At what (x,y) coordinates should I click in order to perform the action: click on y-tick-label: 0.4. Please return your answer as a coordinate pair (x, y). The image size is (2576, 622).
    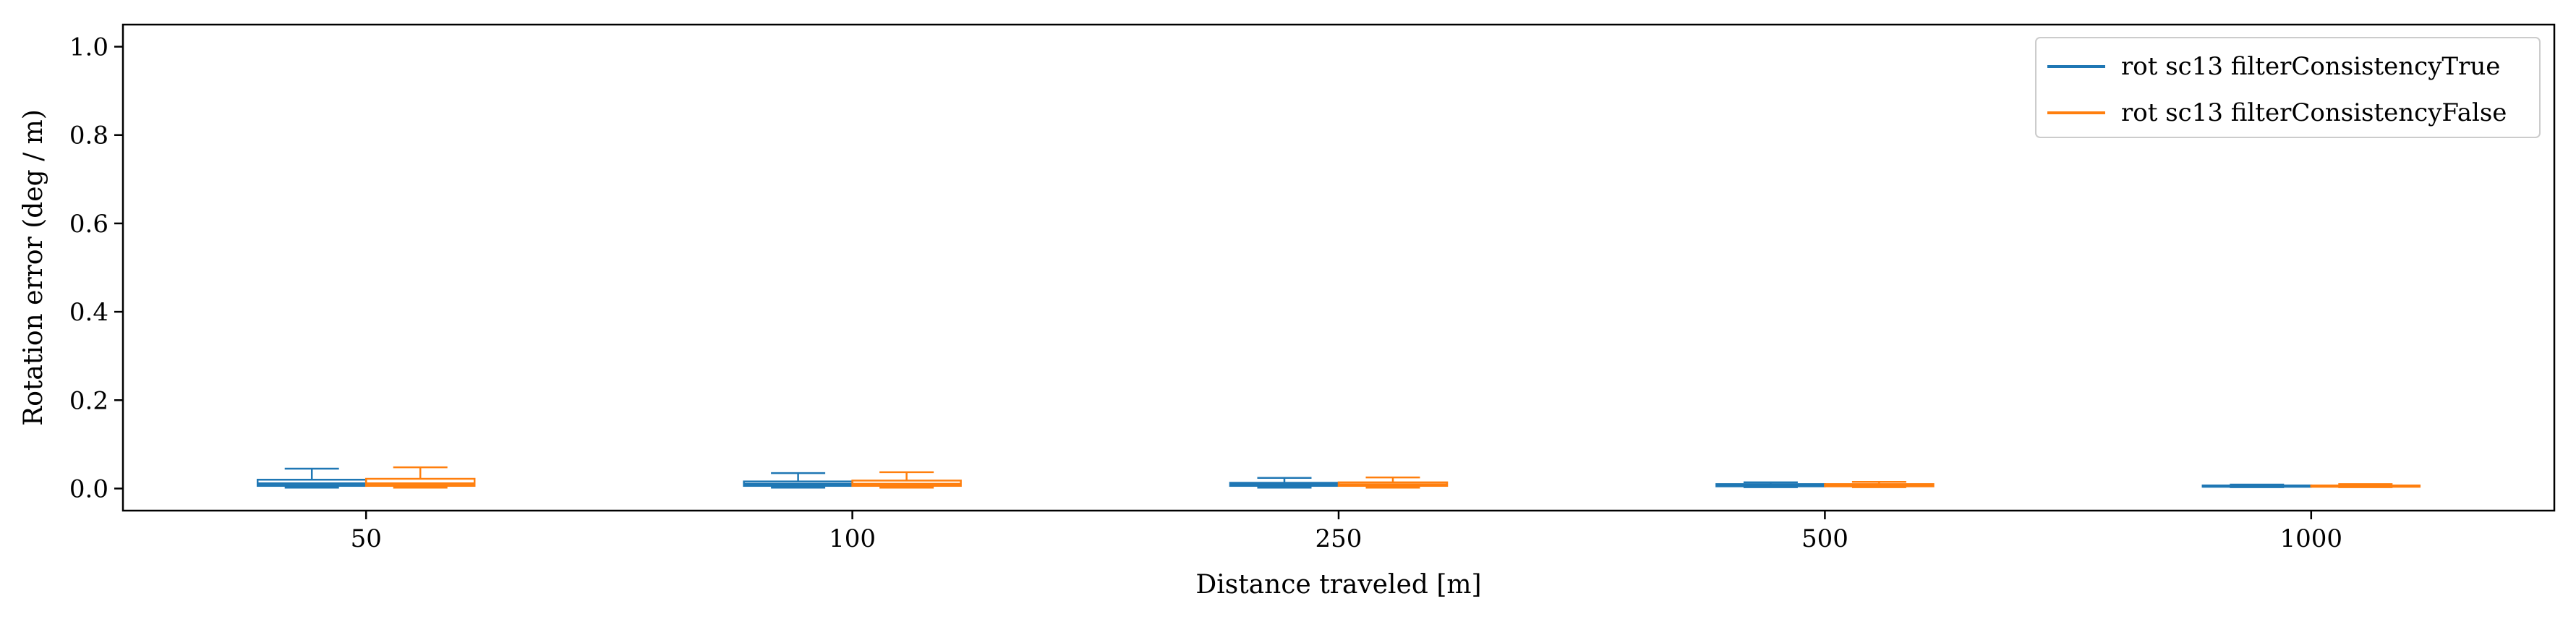
    Looking at the image, I should click on (88, 312).